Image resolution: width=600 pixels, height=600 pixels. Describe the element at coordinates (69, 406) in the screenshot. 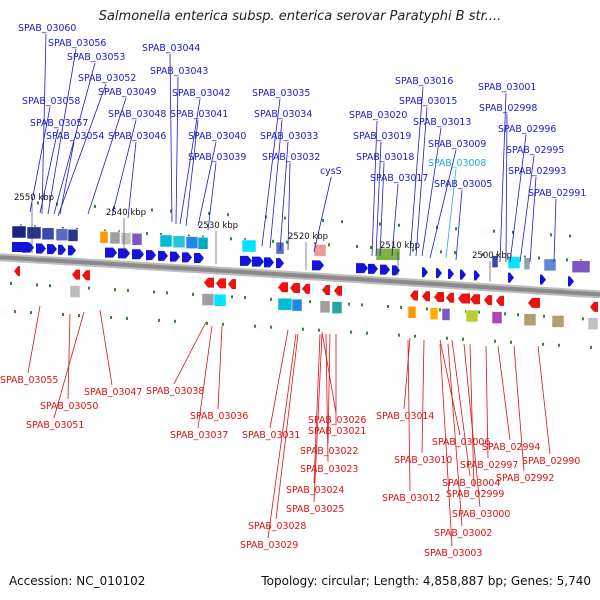

I see `reverse-gene-label: SPAB_03050` at that location.